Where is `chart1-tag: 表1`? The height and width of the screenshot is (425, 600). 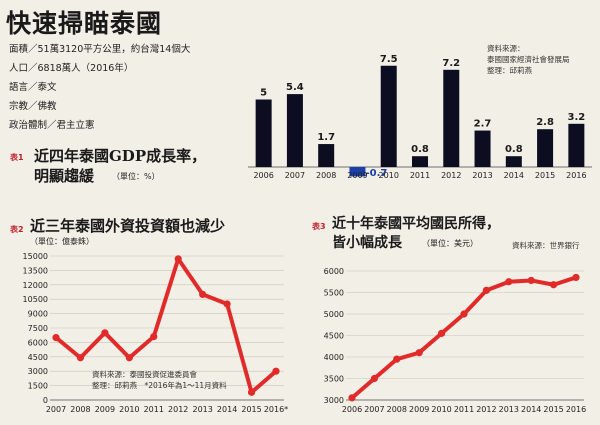
chart1-tag: 表1 is located at coordinates (17, 157).